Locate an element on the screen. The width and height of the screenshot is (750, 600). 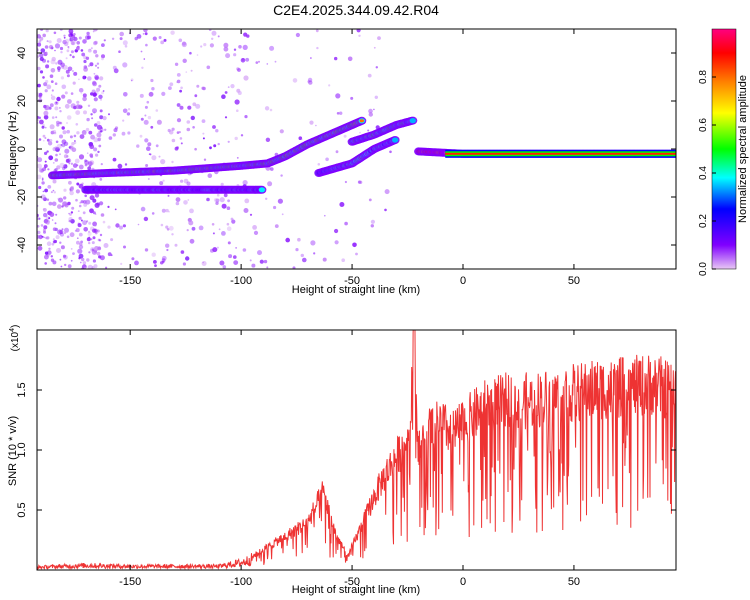
colorbar is located at coordinates (724, 149).